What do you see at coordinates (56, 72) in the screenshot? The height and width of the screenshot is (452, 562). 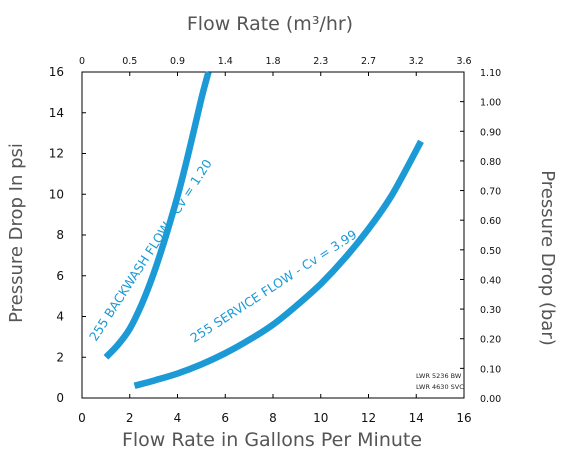 I see `y-tick-label: 16` at bounding box center [56, 72].